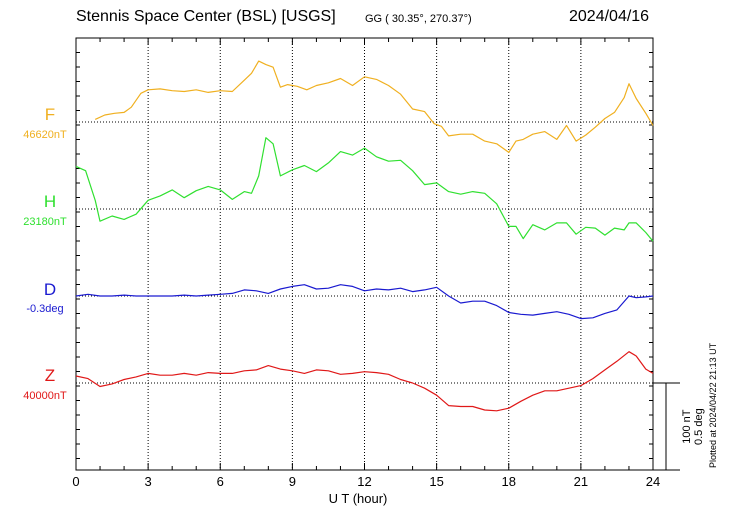 Image resolution: width=730 pixels, height=520 pixels. What do you see at coordinates (45, 396) in the screenshot?
I see `trace-baseline-z: 40000nT` at bounding box center [45, 396].